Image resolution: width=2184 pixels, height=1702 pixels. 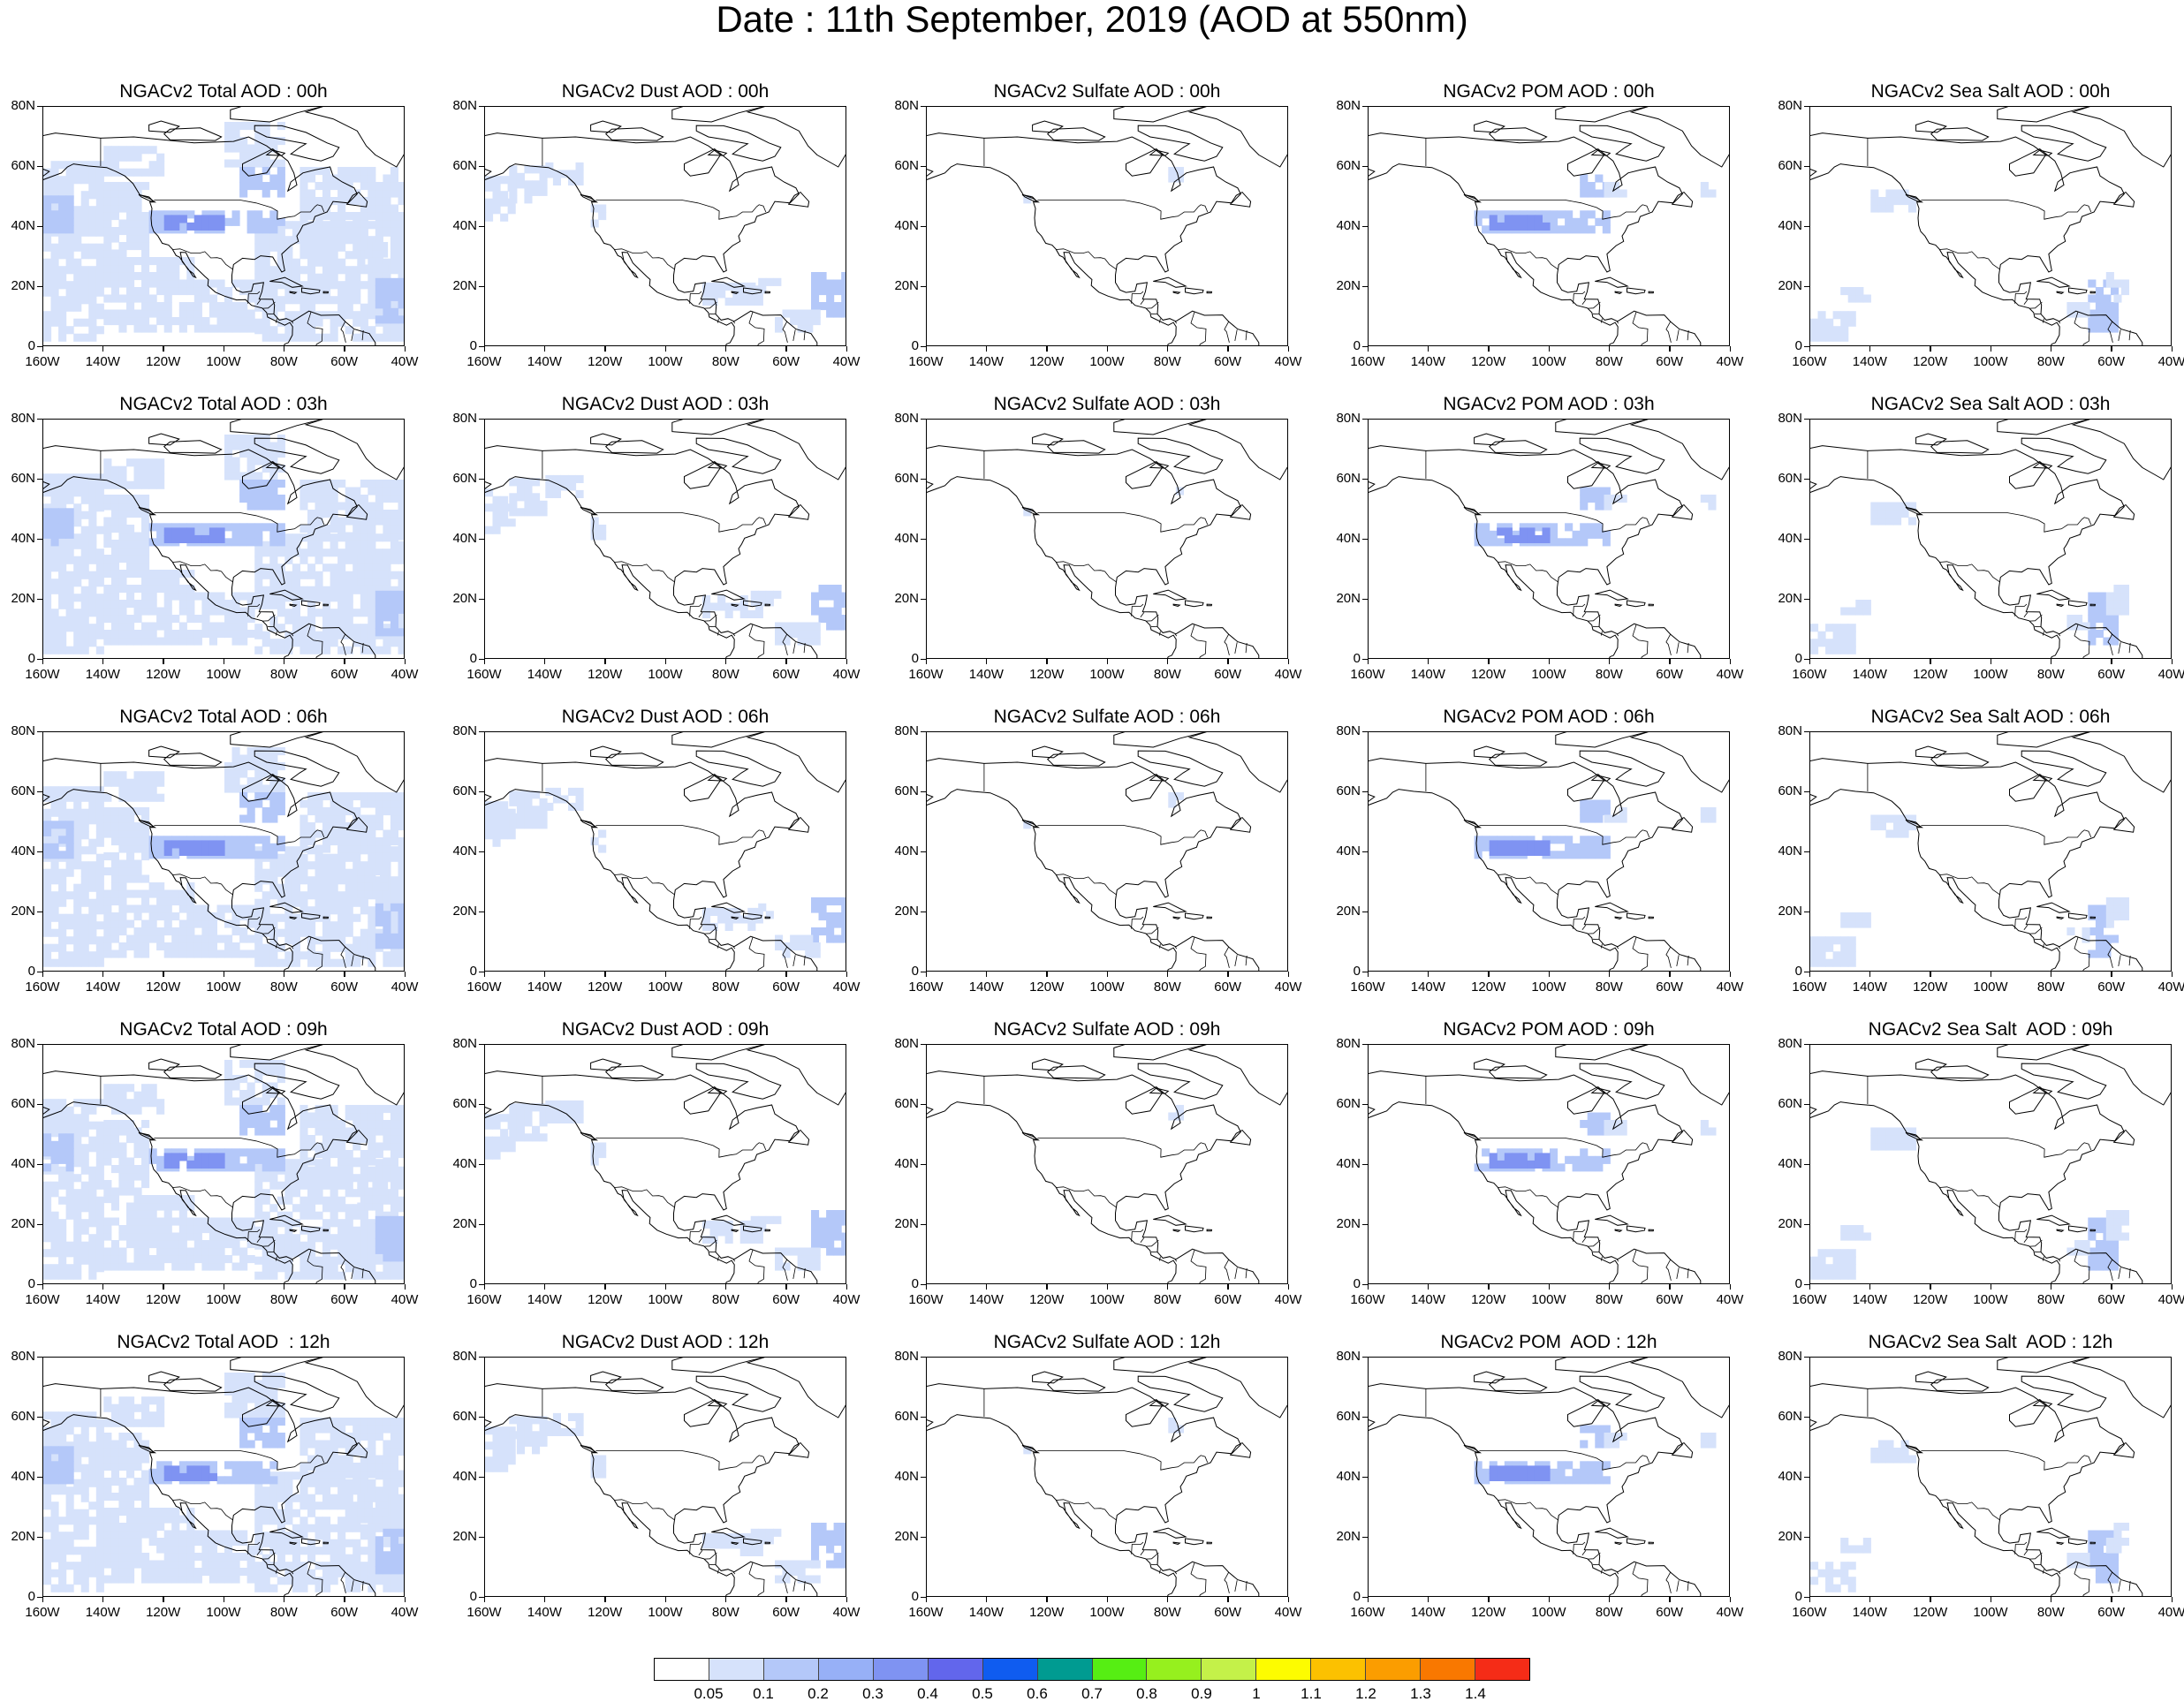 I want to click on panel-title: NGACv2 Sulfate AOD : 00h, so click(x=1107, y=91).